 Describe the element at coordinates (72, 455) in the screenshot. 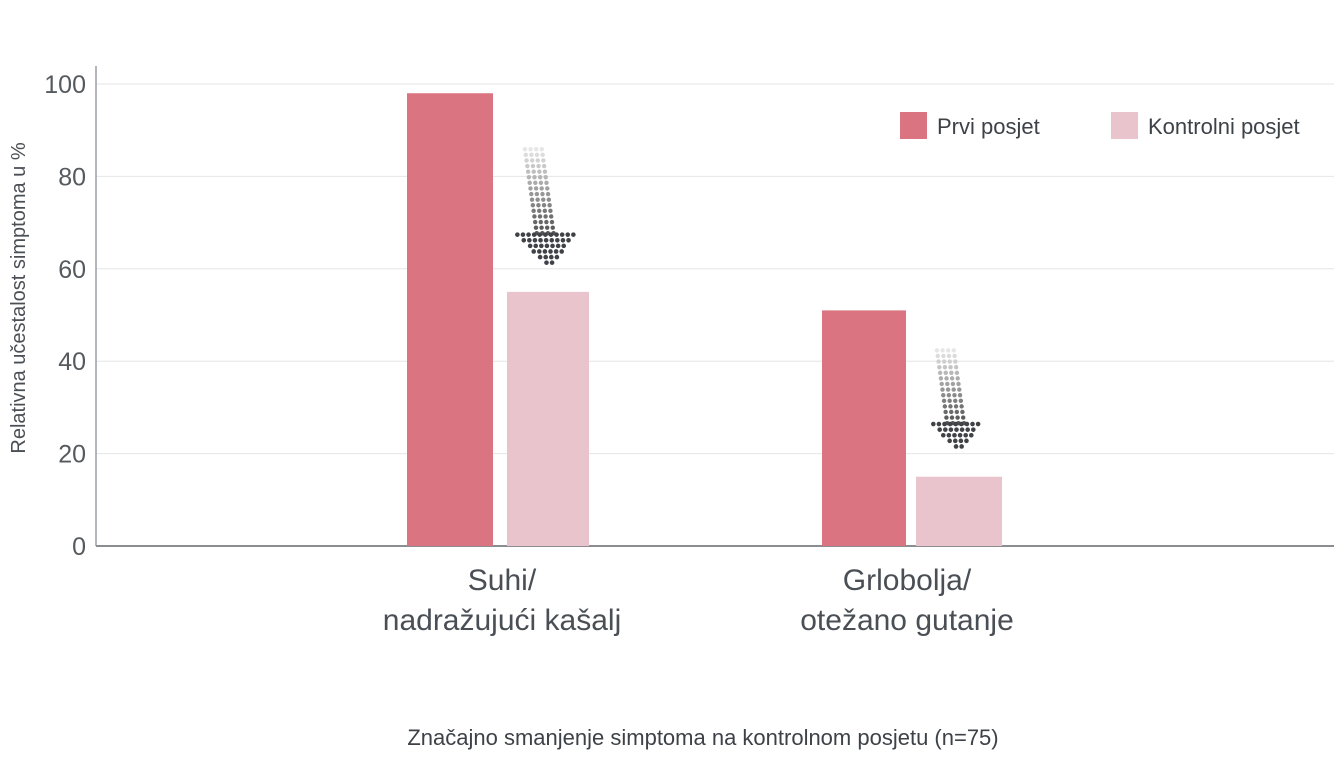

I see `y-tick-label: 20` at that location.